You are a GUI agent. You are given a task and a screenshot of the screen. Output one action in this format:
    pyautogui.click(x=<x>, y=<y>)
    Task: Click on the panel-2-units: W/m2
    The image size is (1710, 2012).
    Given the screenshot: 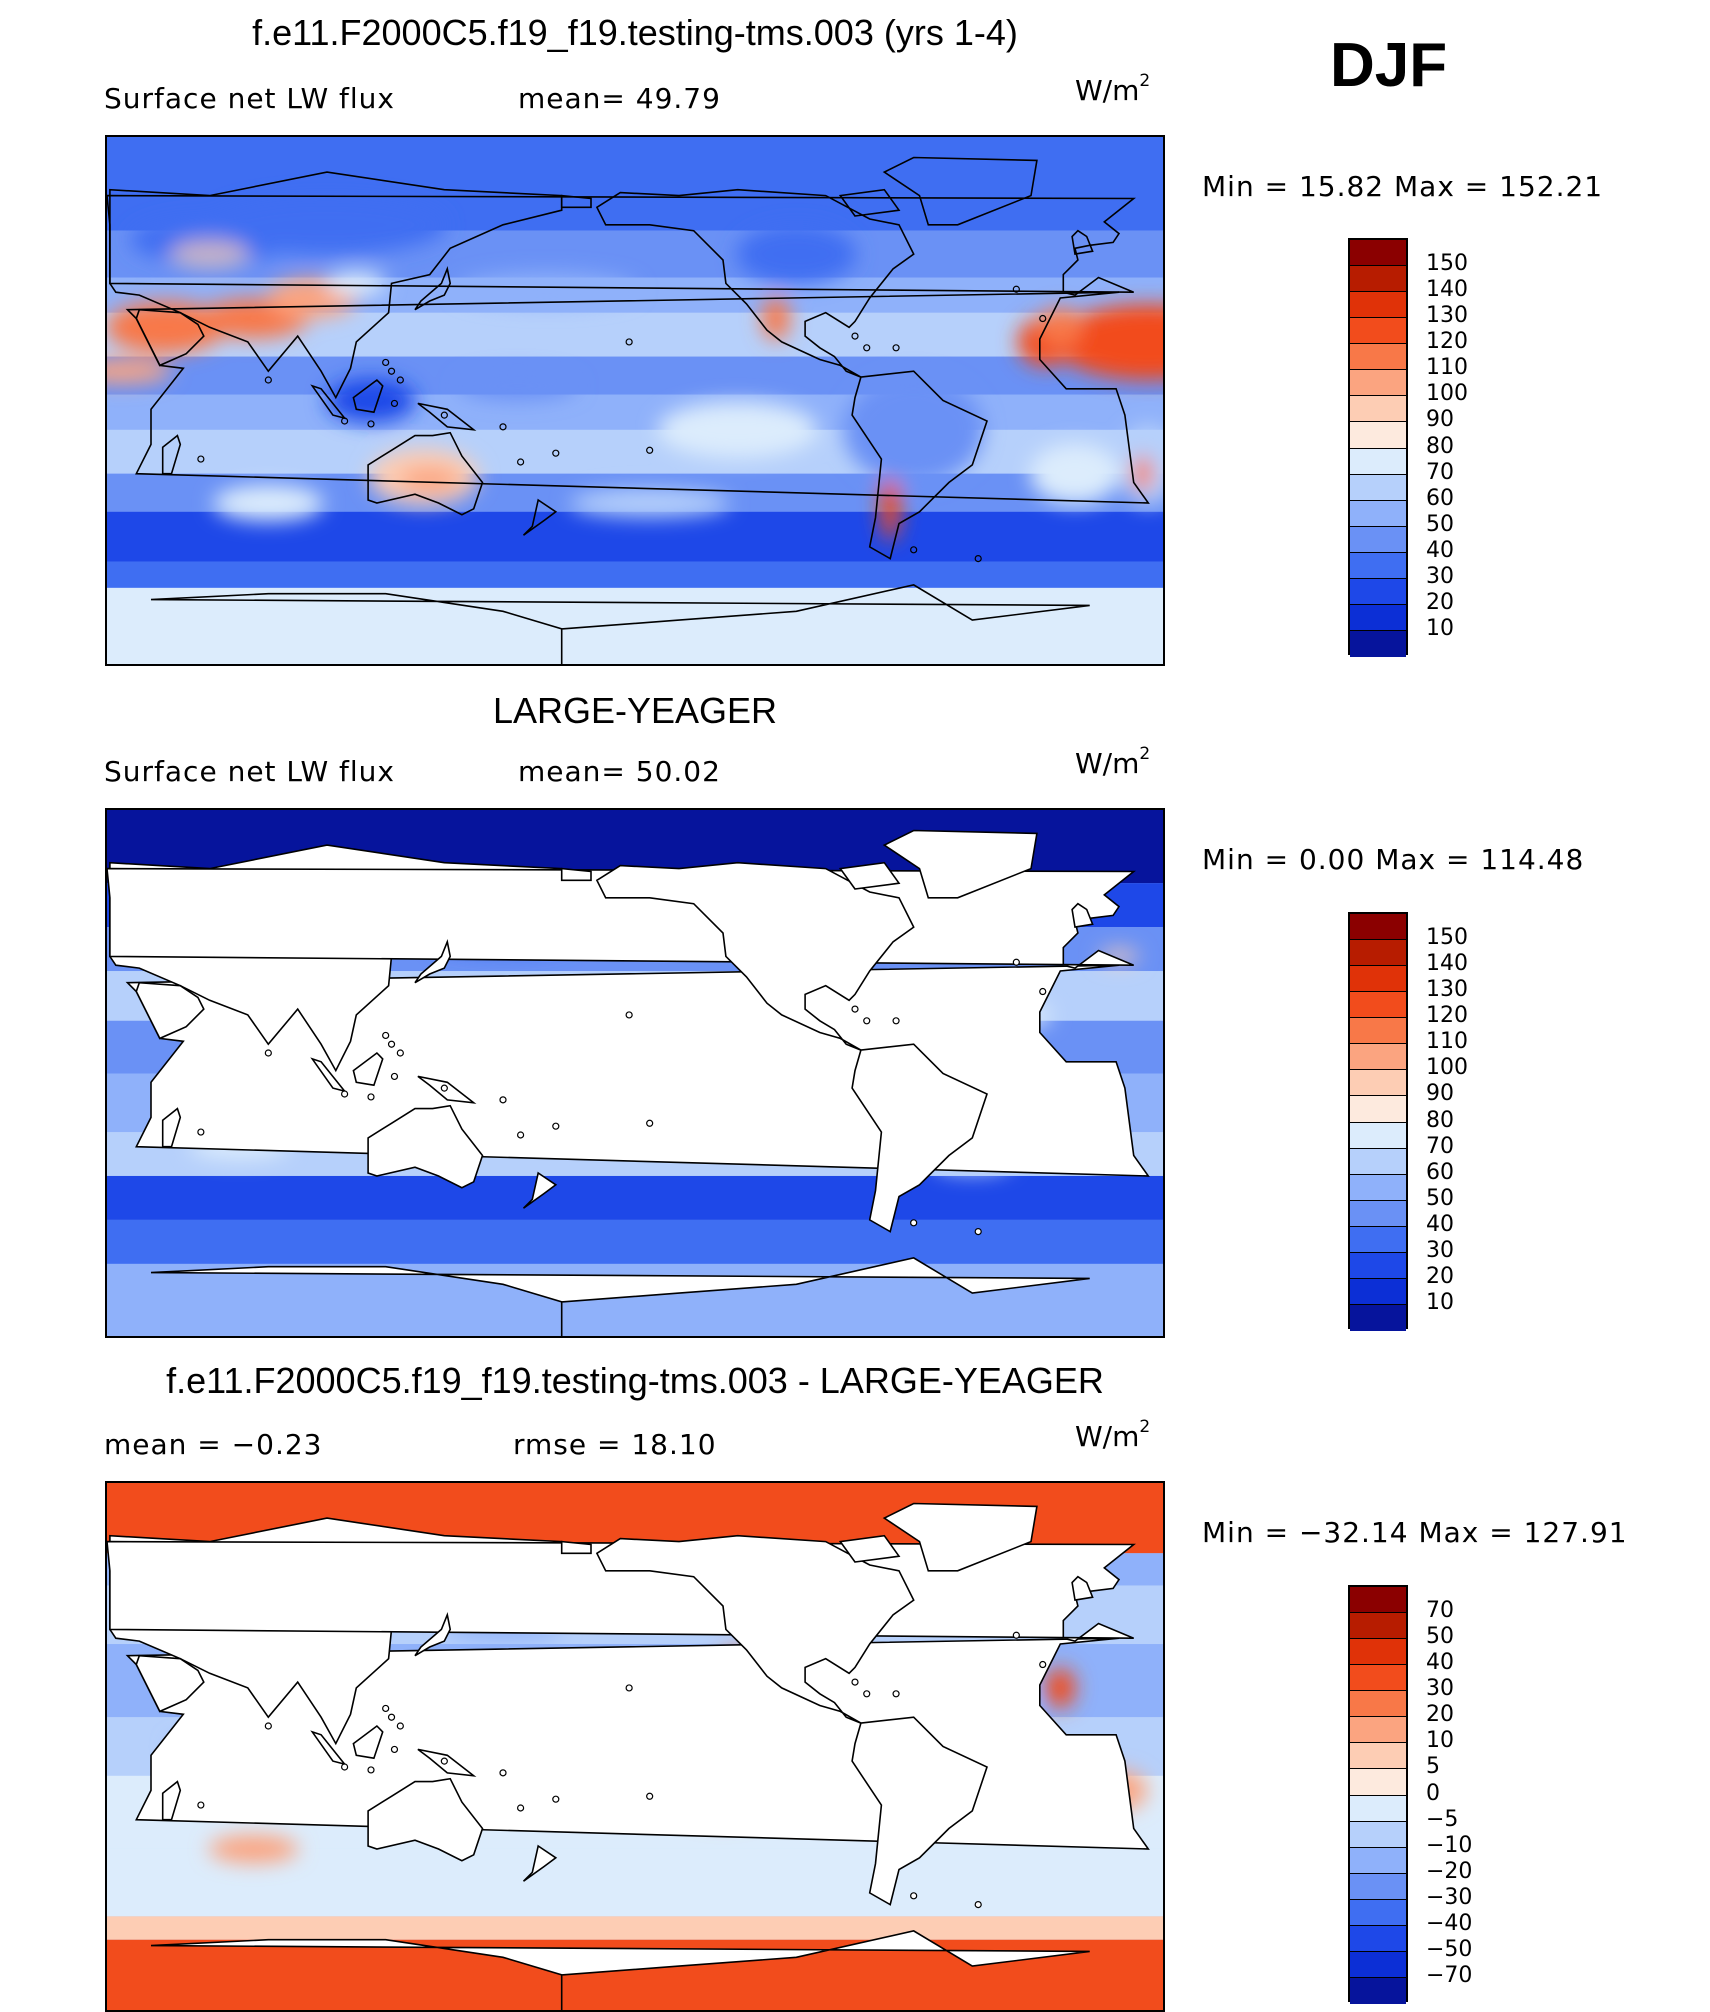 What is the action you would take?
    pyautogui.click(x=1113, y=761)
    